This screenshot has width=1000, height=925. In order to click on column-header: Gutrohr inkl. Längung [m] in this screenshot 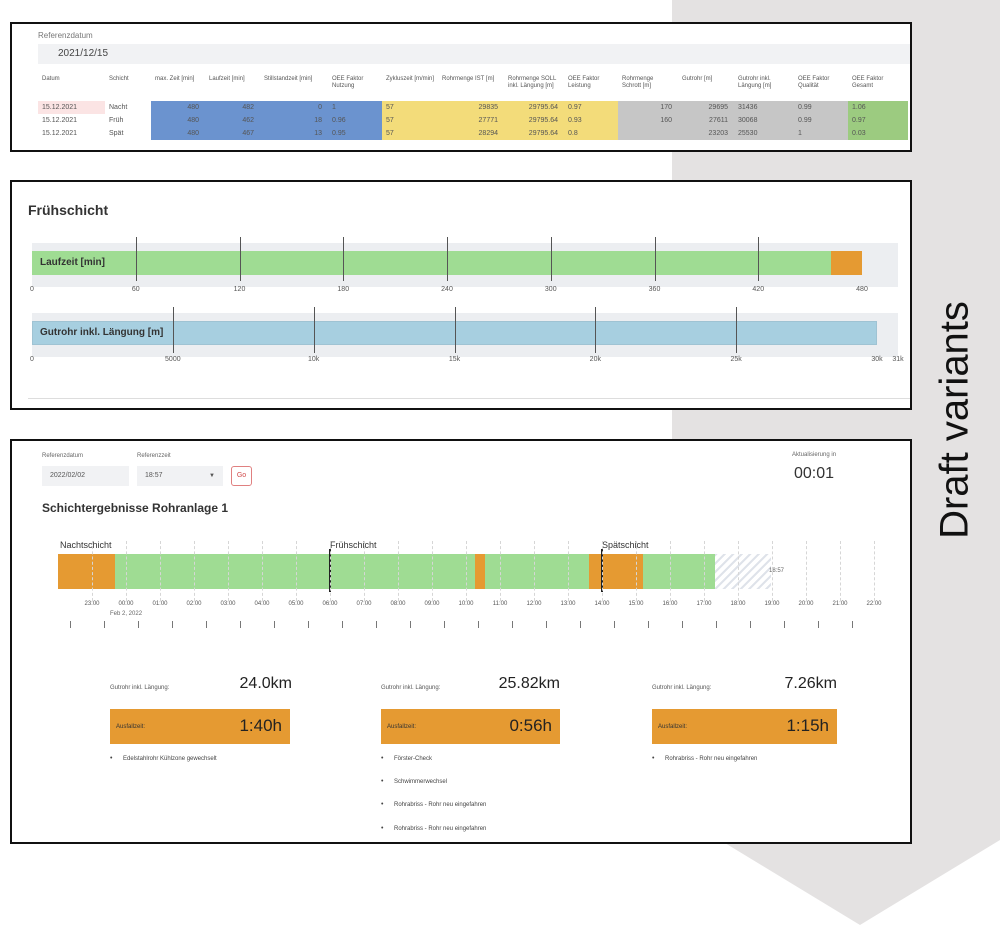, I will do `click(755, 82)`.